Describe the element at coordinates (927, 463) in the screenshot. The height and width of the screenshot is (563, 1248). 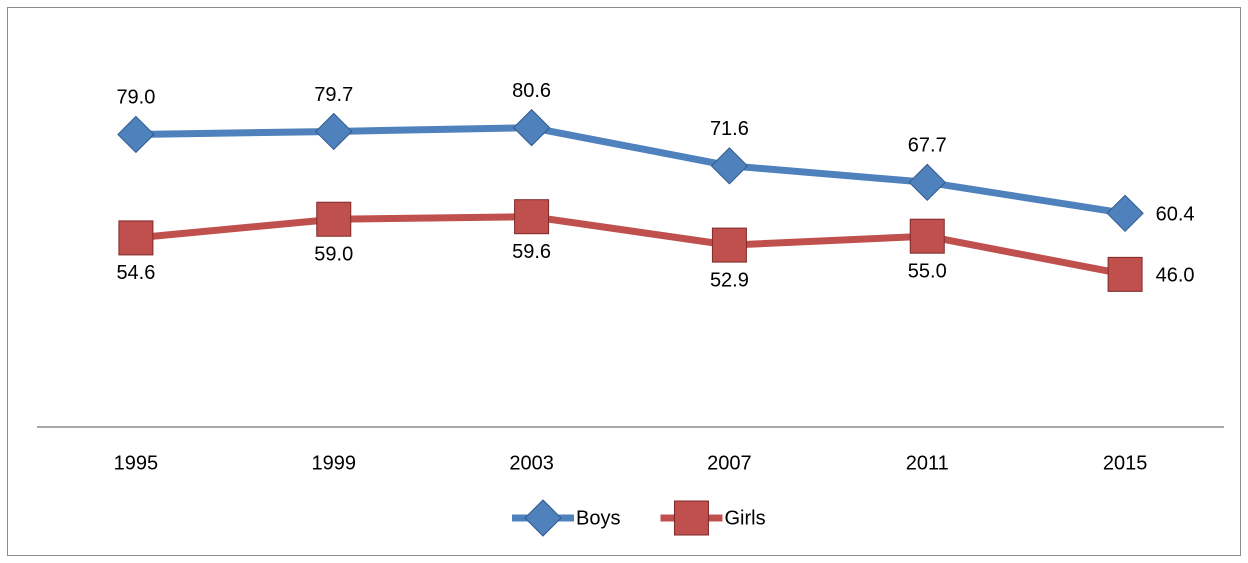
I see `x-tick-label: 2011` at that location.